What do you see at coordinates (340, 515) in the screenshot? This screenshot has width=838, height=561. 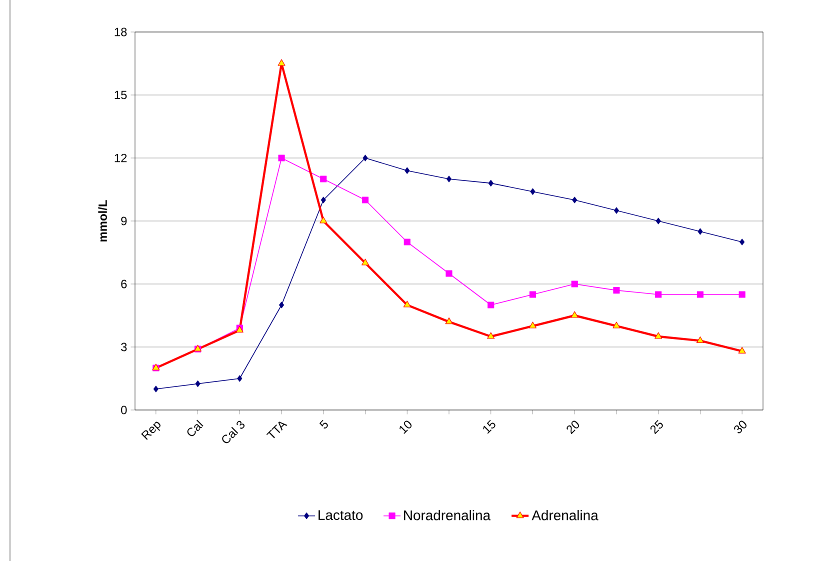 I see `legend-label: Lactato` at bounding box center [340, 515].